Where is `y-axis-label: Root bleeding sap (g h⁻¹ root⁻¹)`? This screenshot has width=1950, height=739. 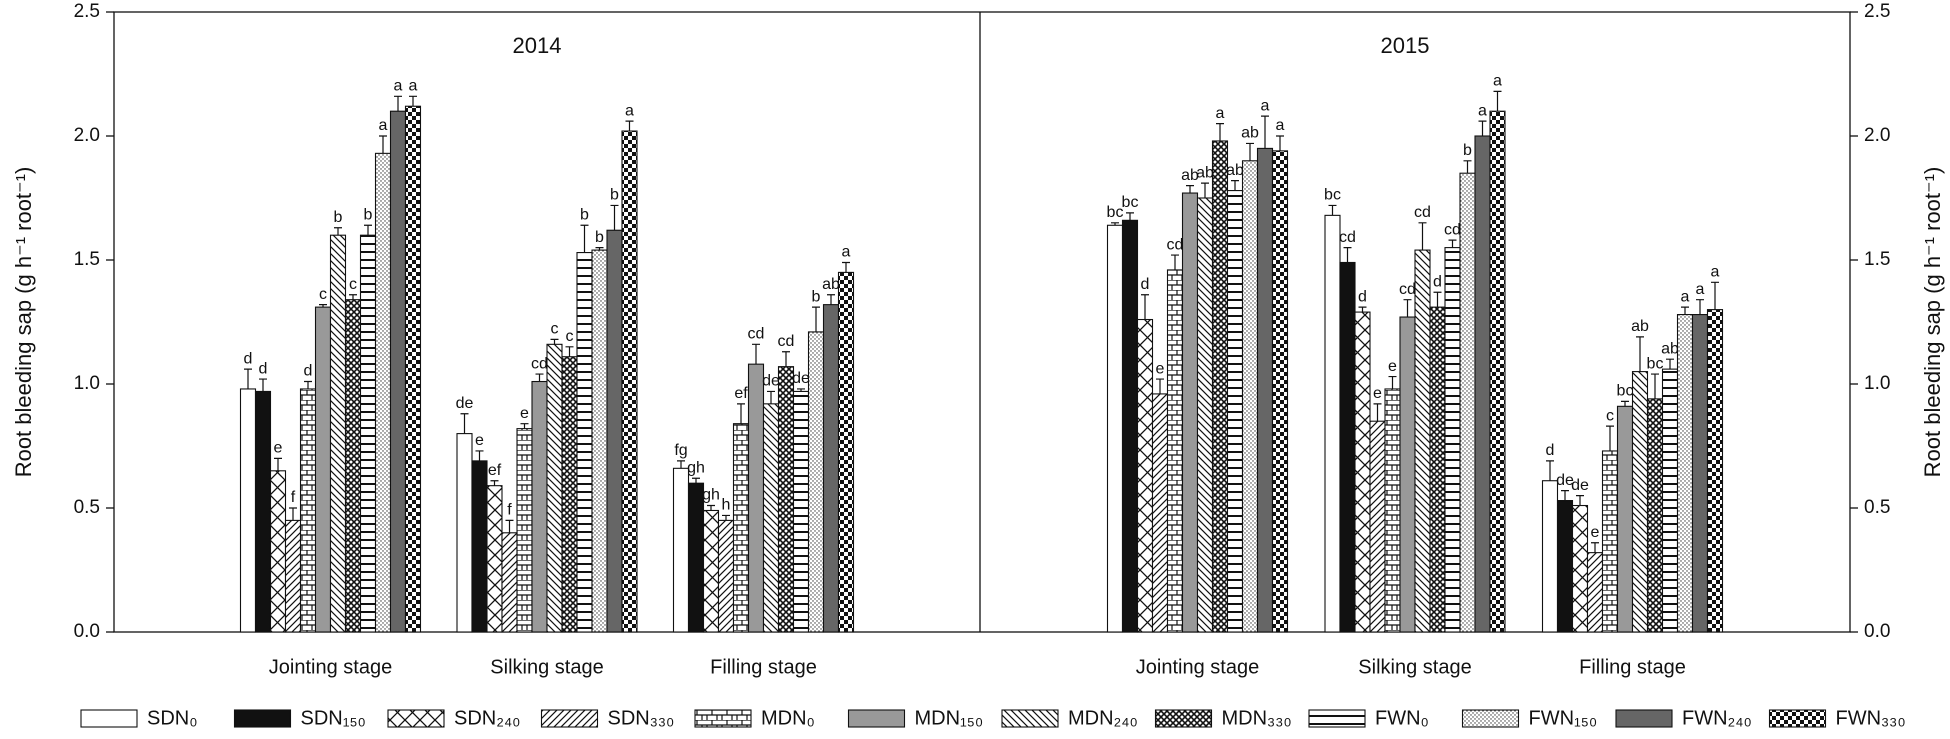 y-axis-label: Root bleeding sap (g h⁻¹ root⁻¹) is located at coordinates (1932, 322).